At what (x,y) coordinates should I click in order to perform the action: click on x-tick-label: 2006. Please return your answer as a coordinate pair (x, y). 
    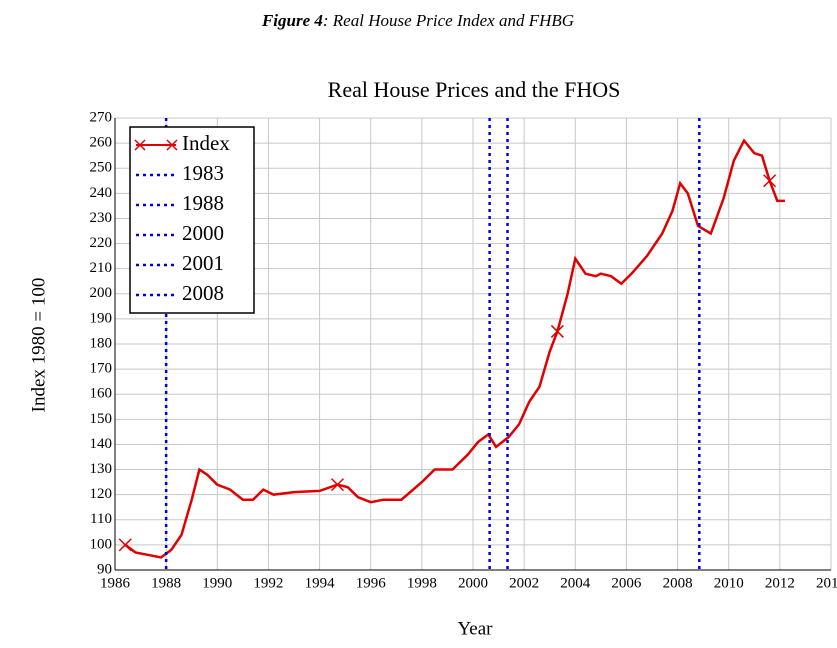
    Looking at the image, I should click on (626, 583).